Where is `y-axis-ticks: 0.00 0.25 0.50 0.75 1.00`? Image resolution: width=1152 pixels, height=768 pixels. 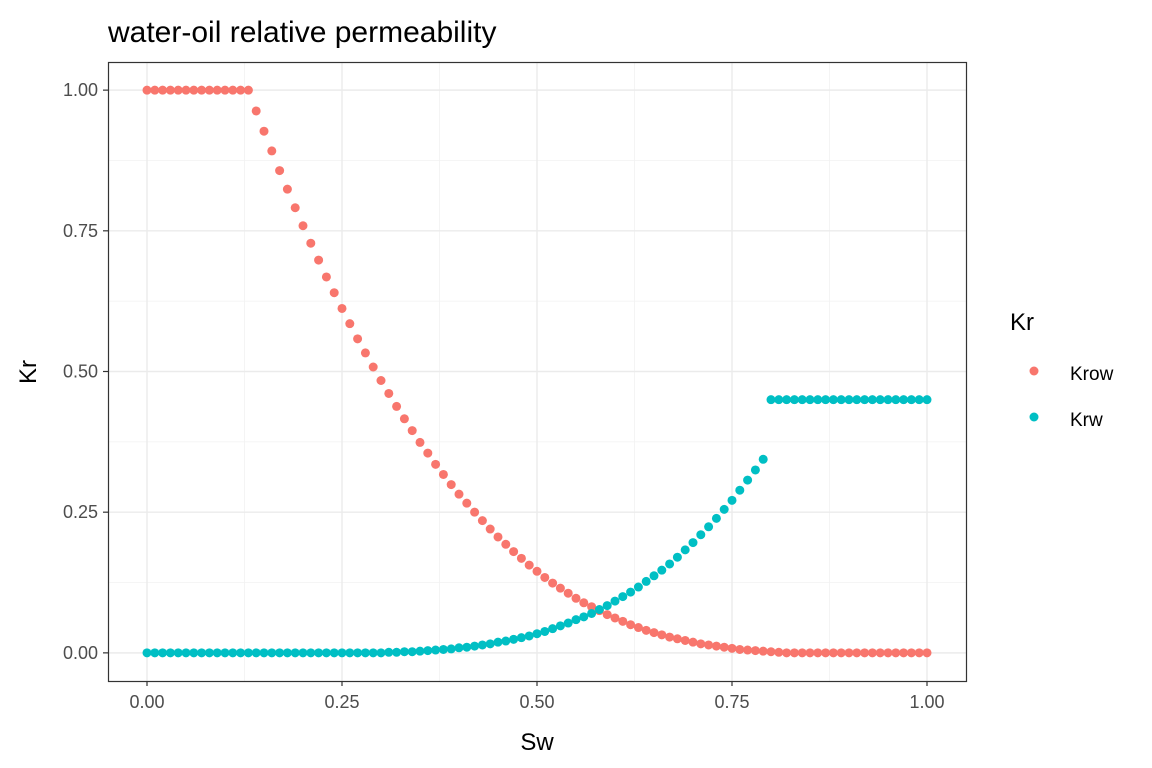
y-axis-ticks: 0.00 0.25 0.50 0.75 1.00 is located at coordinates (85, 371).